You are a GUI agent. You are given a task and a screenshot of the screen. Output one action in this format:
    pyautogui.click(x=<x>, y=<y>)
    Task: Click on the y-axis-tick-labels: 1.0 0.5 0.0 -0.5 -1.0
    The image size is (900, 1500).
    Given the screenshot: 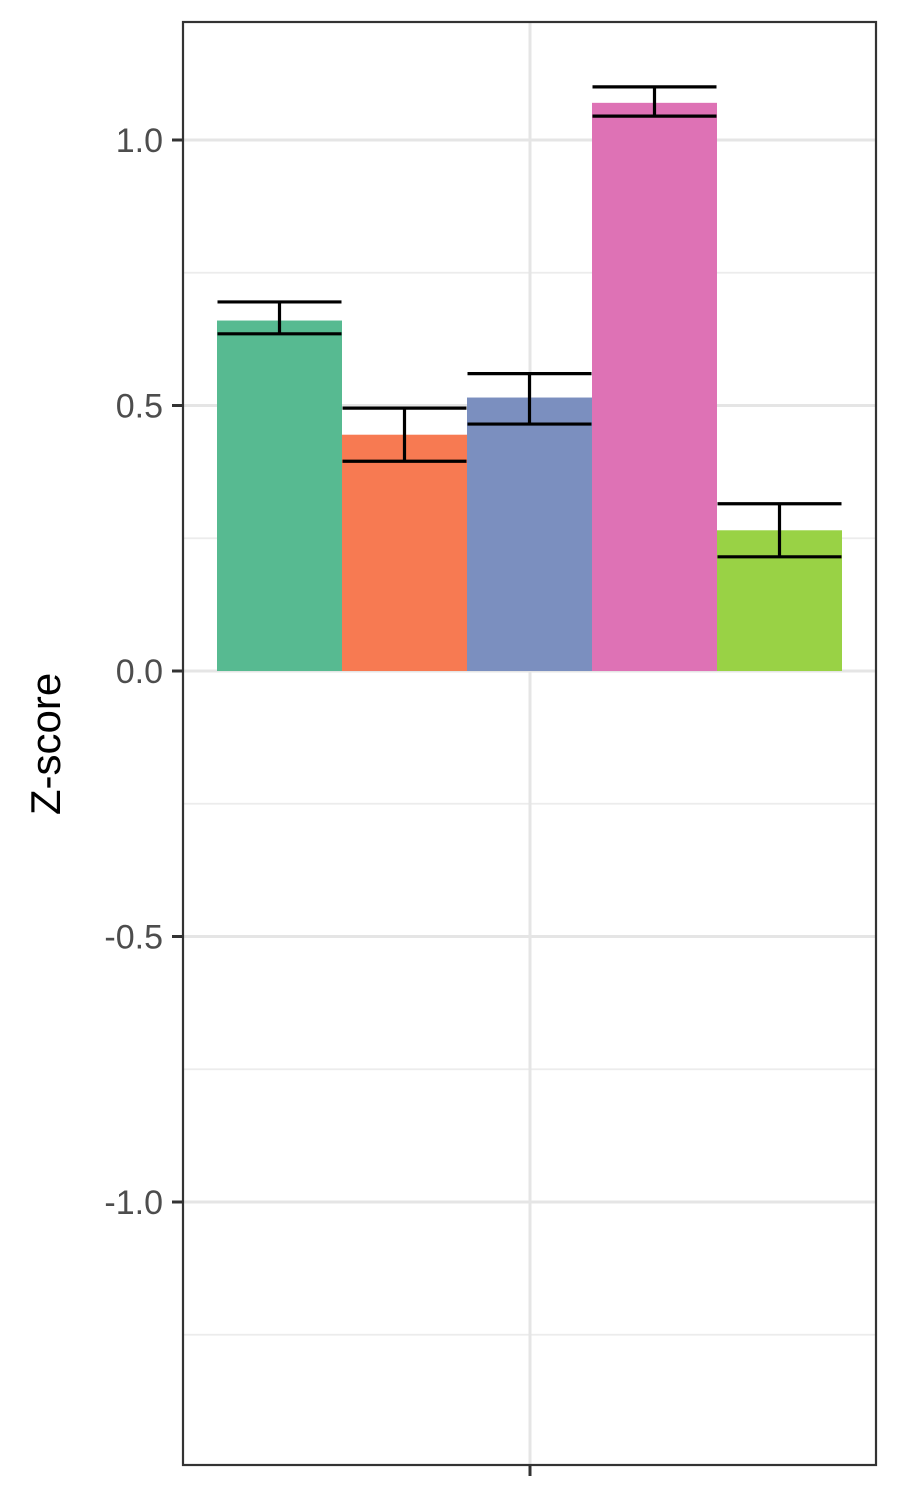 What is the action you would take?
    pyautogui.click(x=133, y=672)
    